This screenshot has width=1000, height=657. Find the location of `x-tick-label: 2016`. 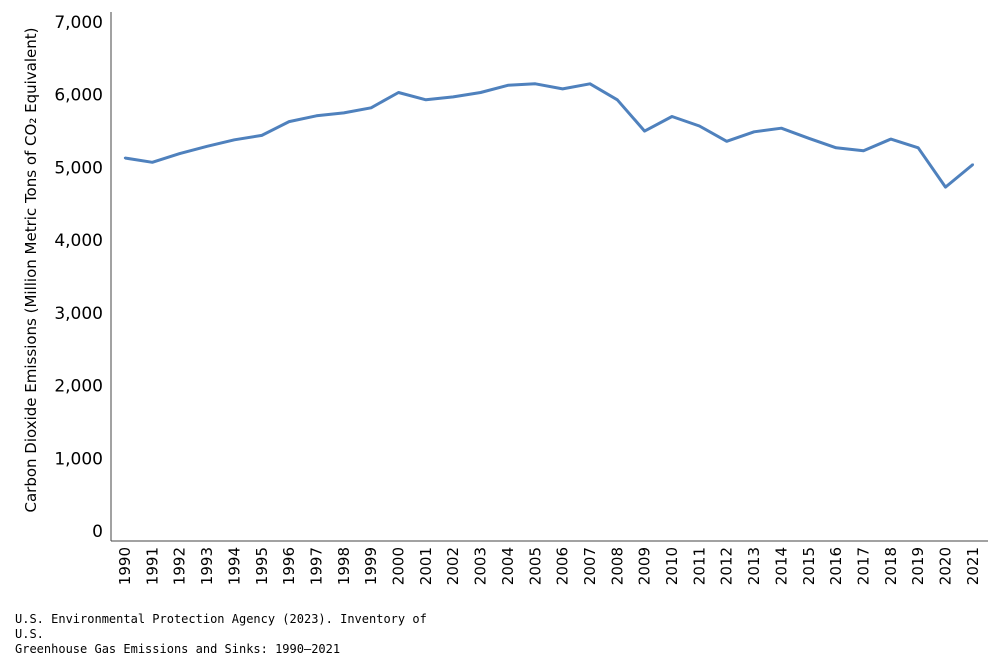

x-tick-label: 2016 is located at coordinates (836, 566).